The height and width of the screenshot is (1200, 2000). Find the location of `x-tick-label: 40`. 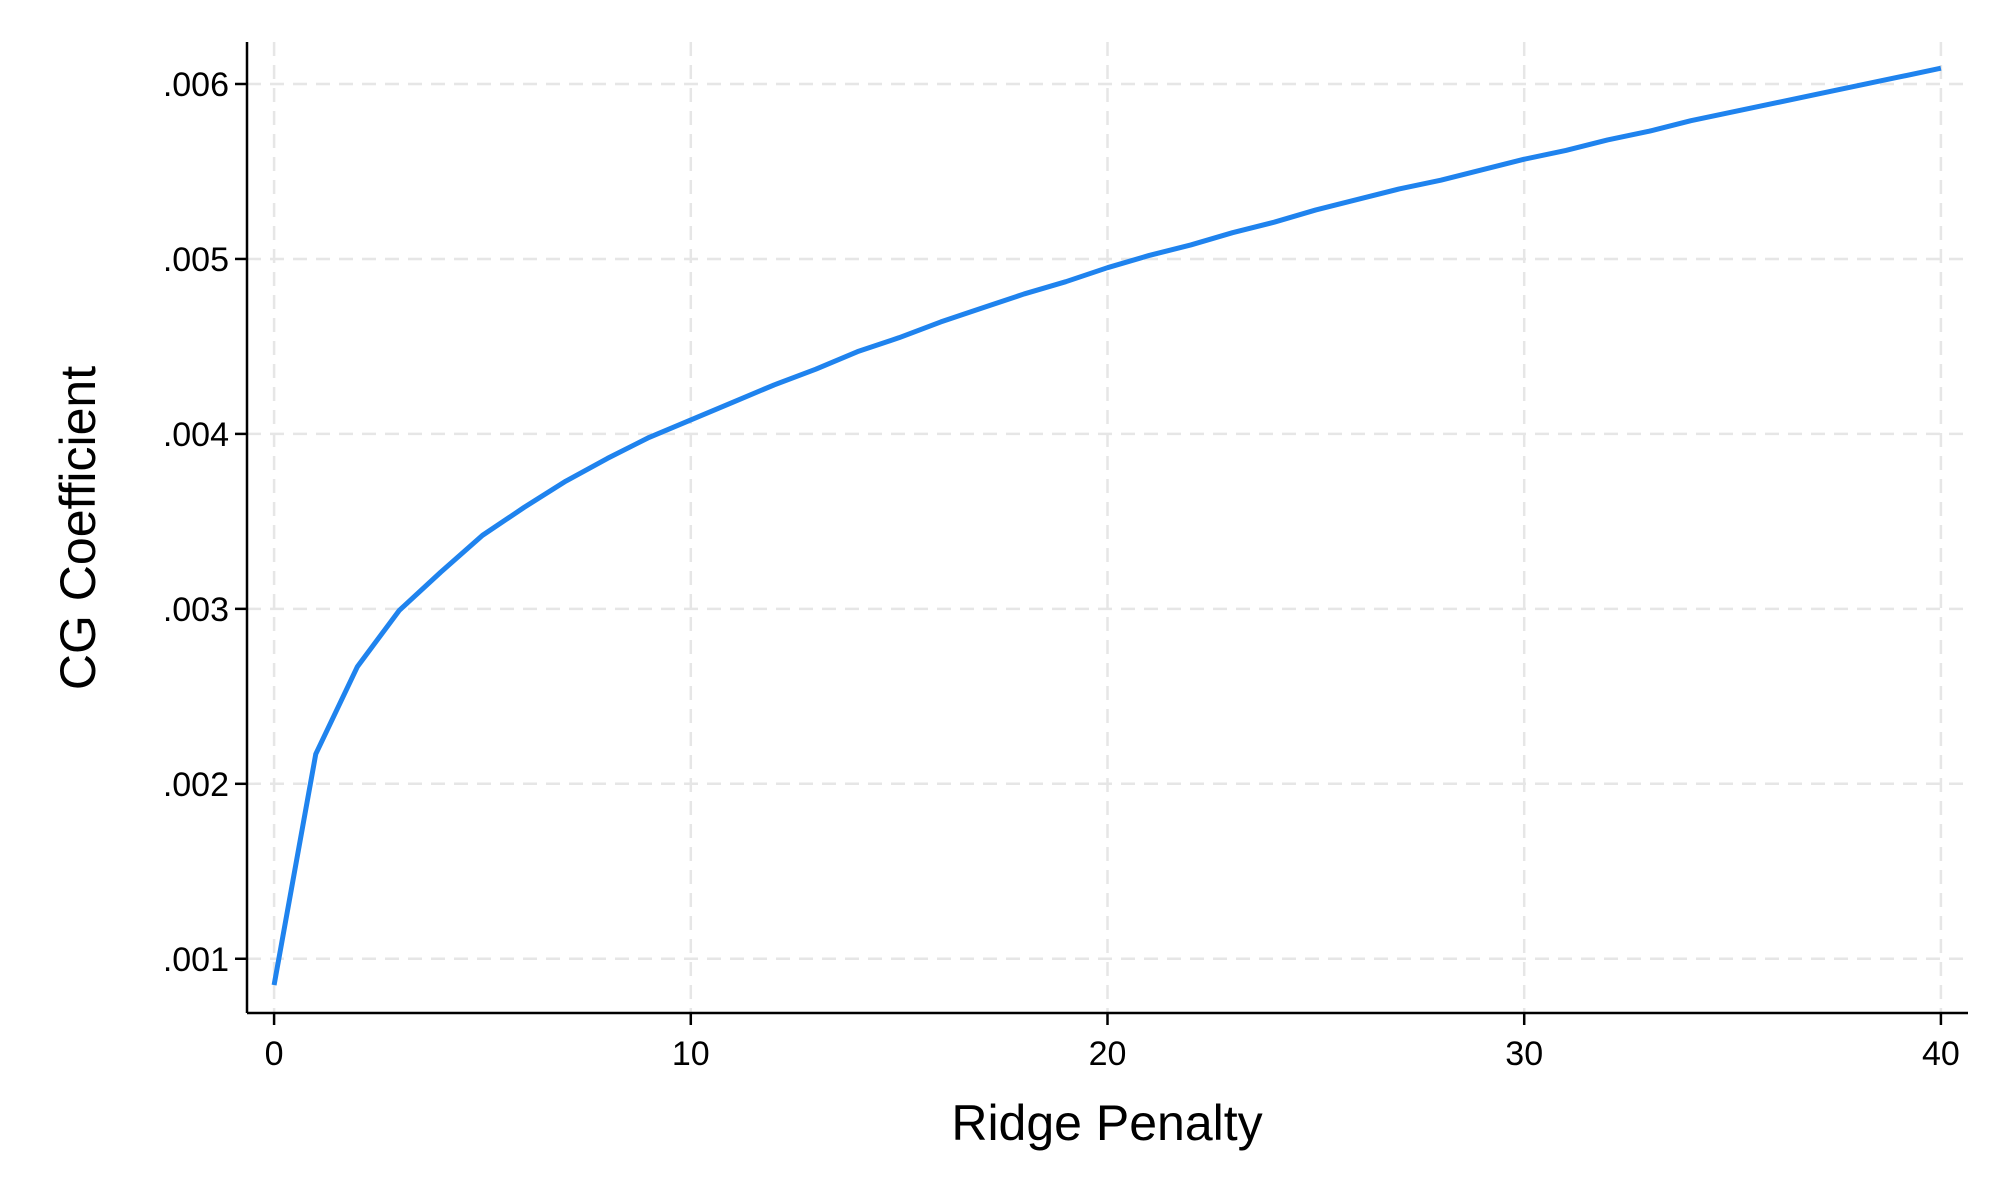

x-tick-label: 40 is located at coordinates (1941, 1054).